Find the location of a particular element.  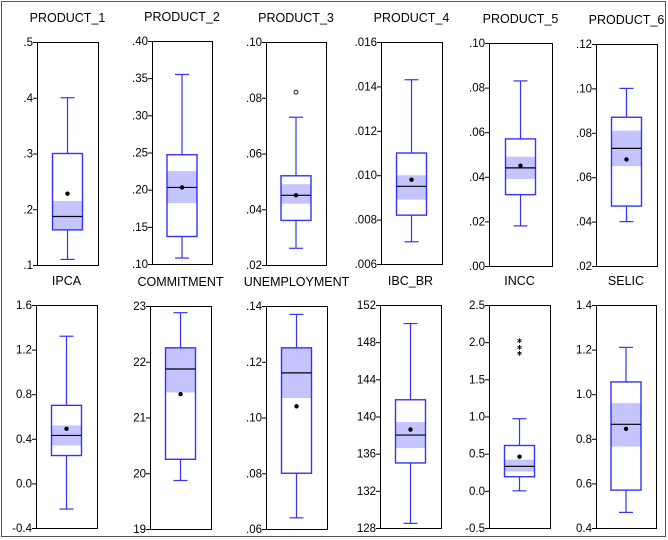

panel-product-3: PRODUCT_3 .02 .04 .06 .08 .10 is located at coordinates (290, 141).